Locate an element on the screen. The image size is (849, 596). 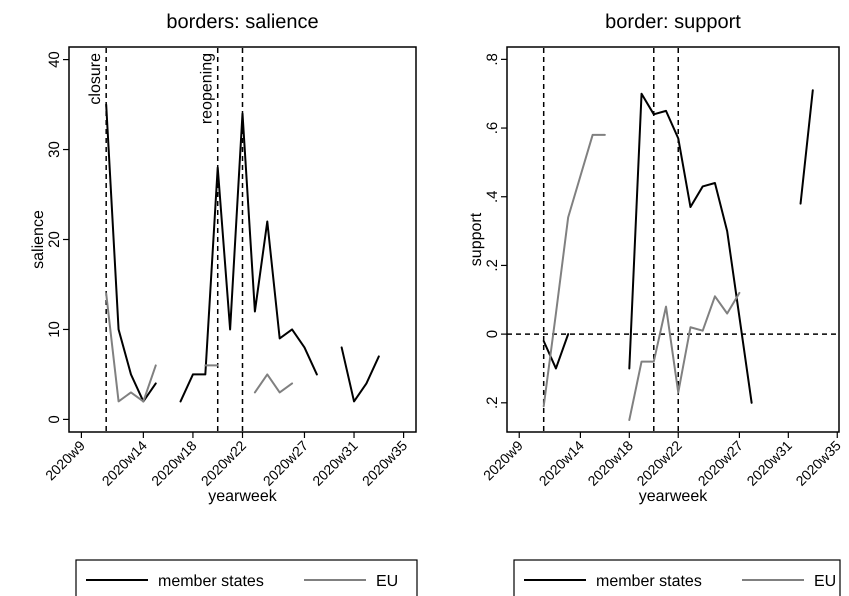
ref-line-label: closure is located at coordinates (95, 78).